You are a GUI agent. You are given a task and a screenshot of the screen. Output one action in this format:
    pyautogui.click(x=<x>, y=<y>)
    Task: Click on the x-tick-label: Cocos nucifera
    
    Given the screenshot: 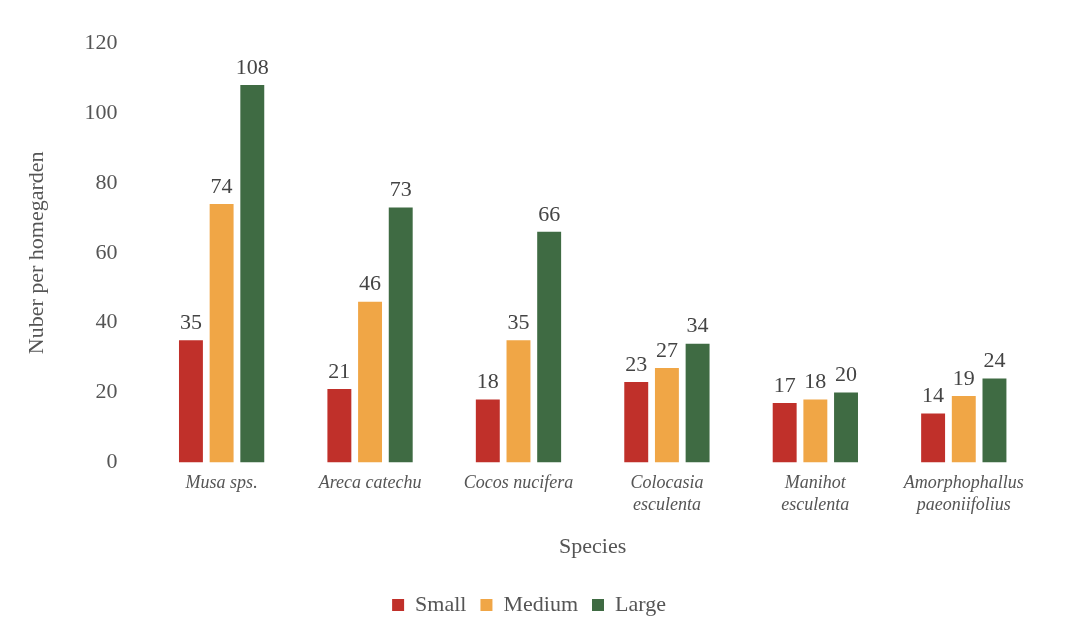 What is the action you would take?
    pyautogui.click(x=518, y=481)
    